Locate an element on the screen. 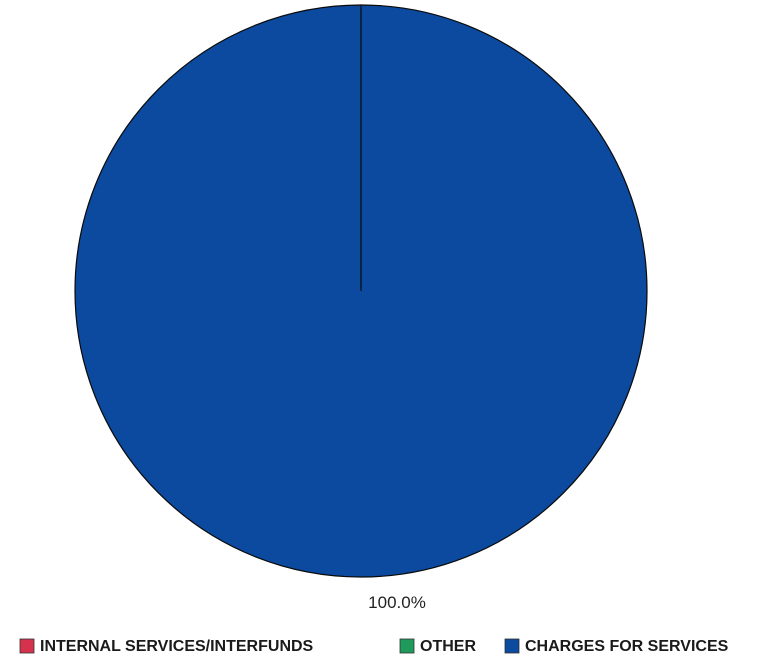 This screenshot has height=667, width=782. pie-data-labels: 100.0% is located at coordinates (397, 602).